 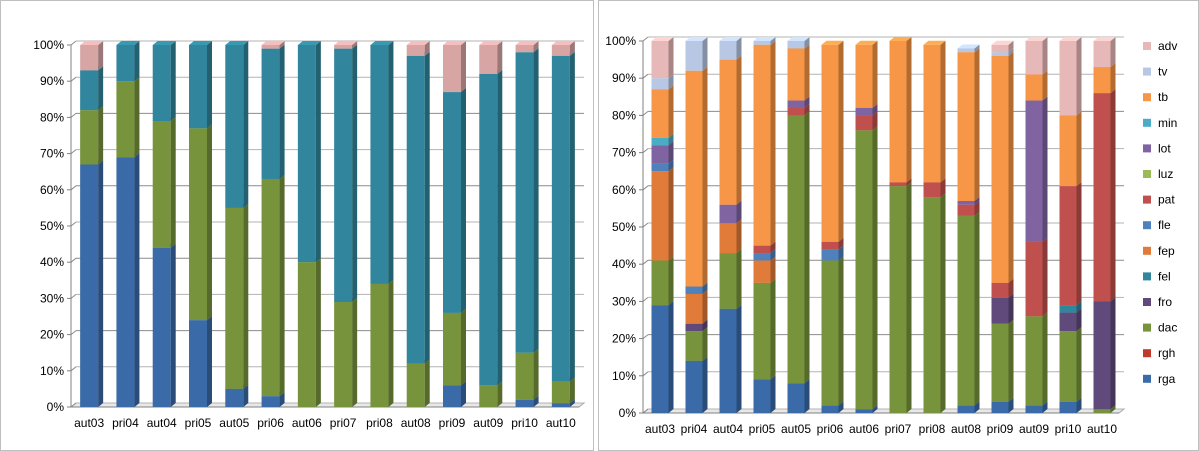 I want to click on y-tick-label: 10%, so click(x=52, y=371).